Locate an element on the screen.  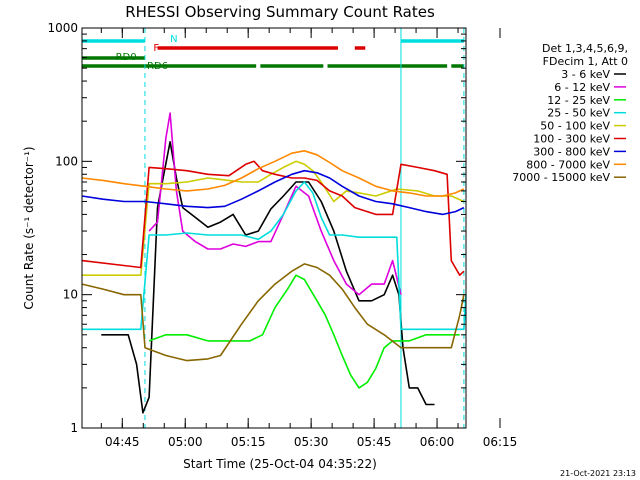
legend-title: FDecim 1, Att 0 is located at coordinates (585, 61).